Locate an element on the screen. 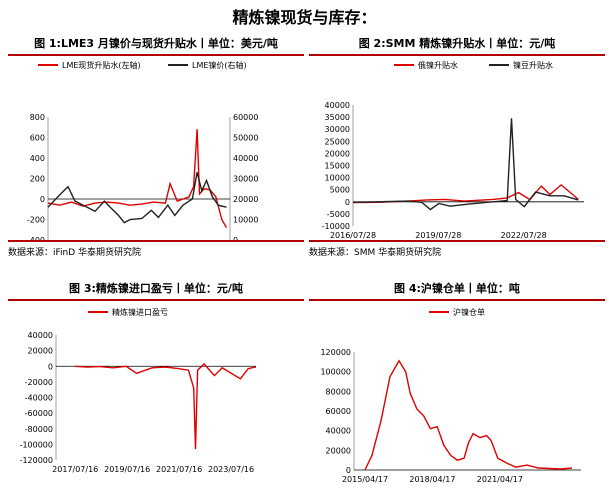 This screenshot has width=609, height=489. y-tick-label: 15000 is located at coordinates (337, 166).